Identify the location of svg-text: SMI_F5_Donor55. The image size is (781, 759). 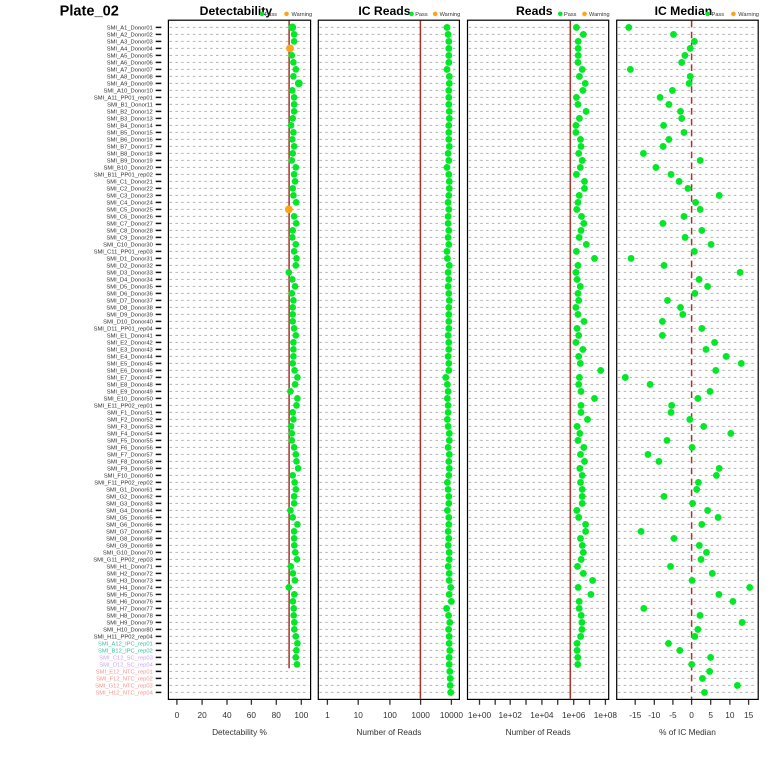
(130, 441).